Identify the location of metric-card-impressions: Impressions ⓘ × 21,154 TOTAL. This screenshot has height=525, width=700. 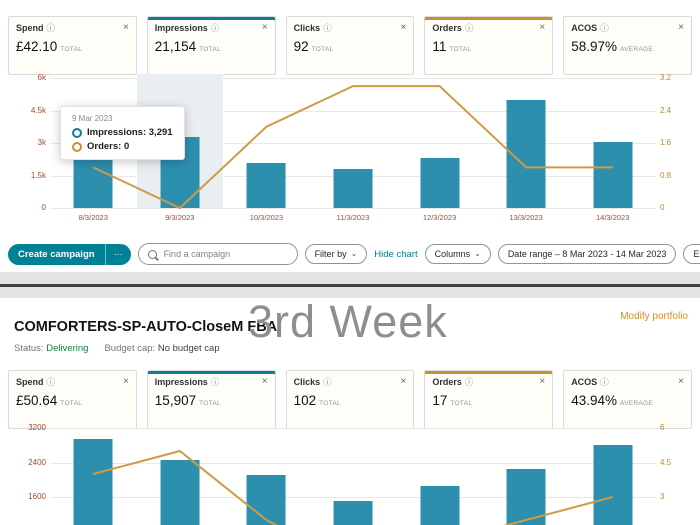
(211, 45).